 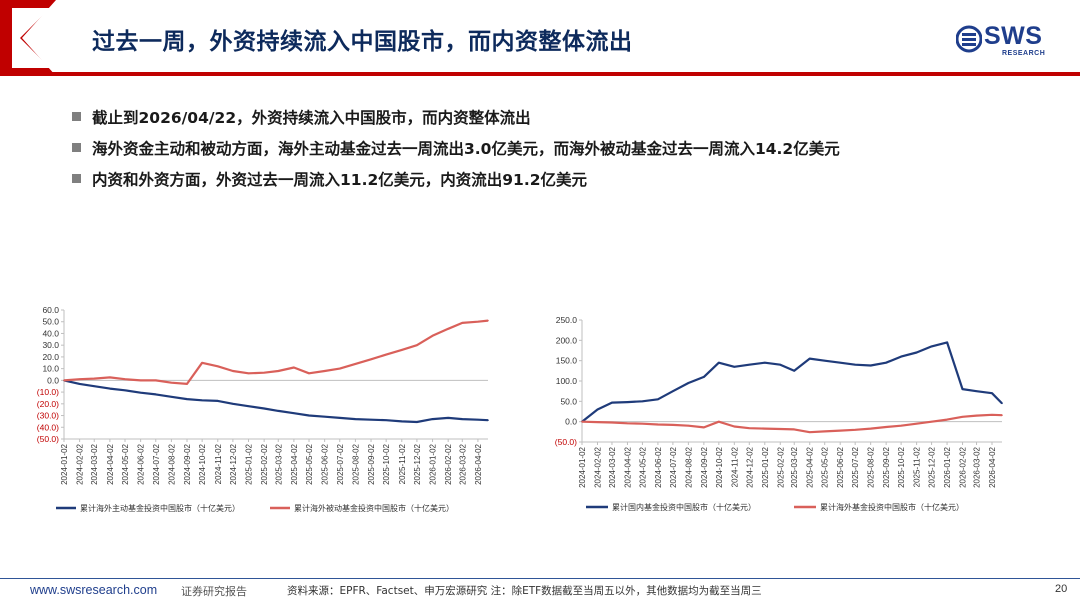 I want to click on x-tick-label: 2025-05-02, so click(x=309, y=463).